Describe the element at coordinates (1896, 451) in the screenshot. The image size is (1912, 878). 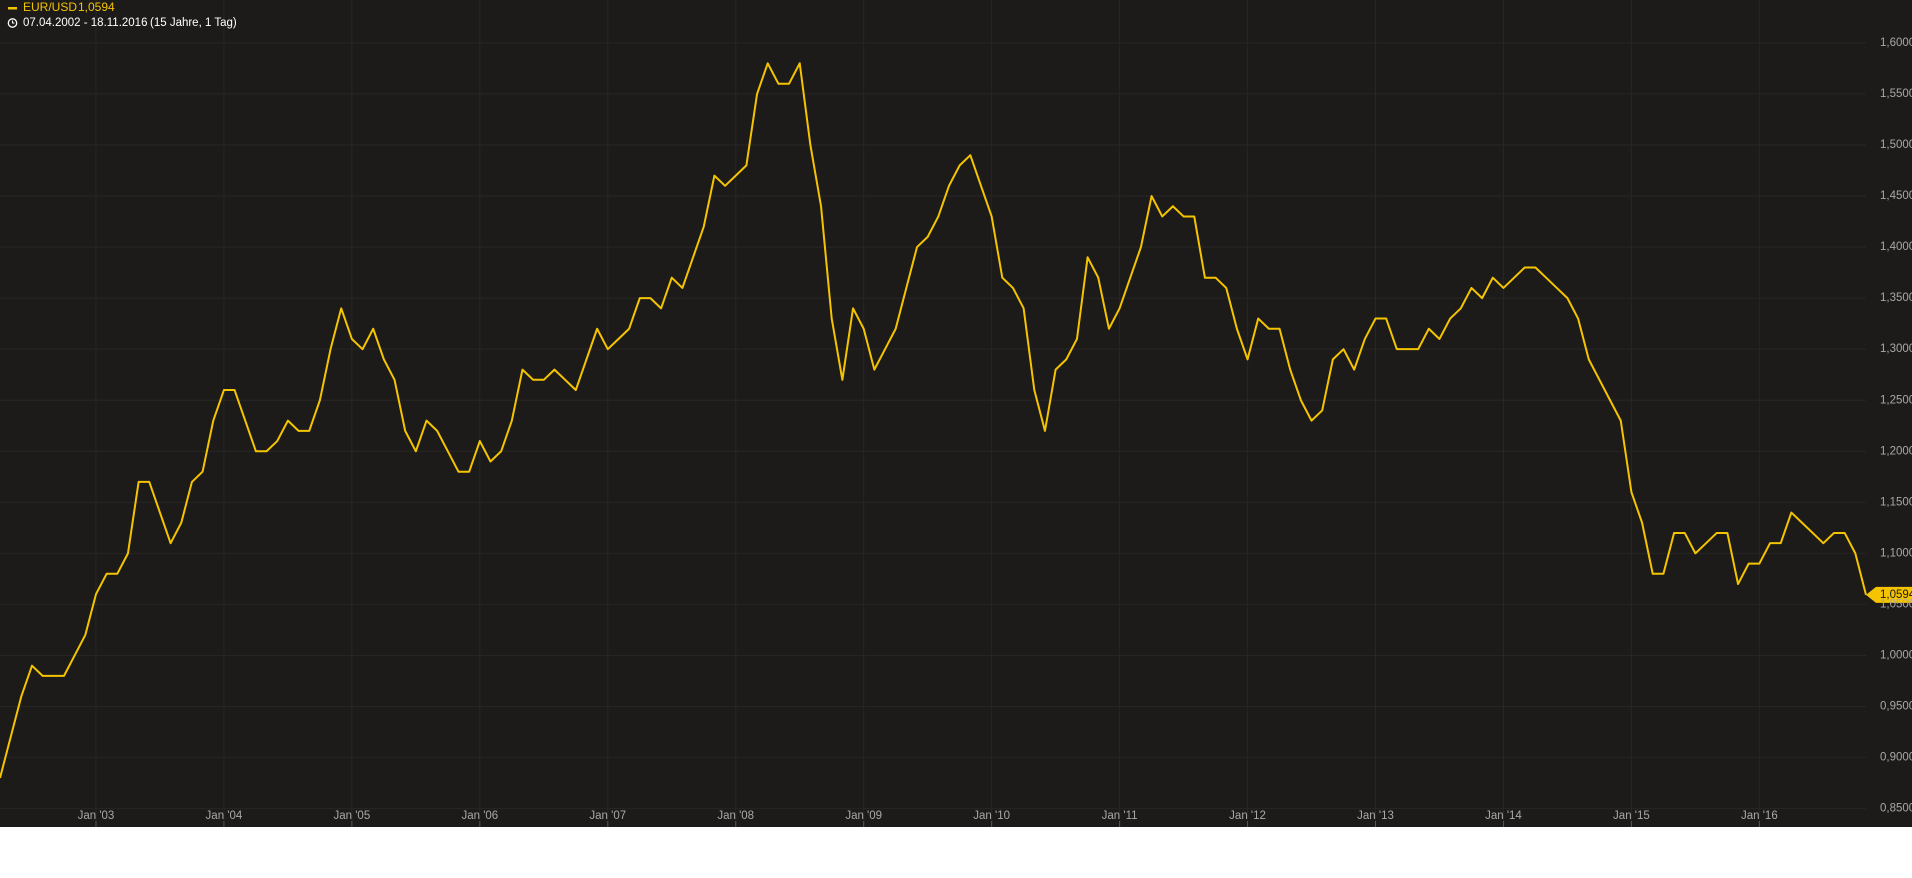
I see `y-tick-label: 1,2000` at that location.